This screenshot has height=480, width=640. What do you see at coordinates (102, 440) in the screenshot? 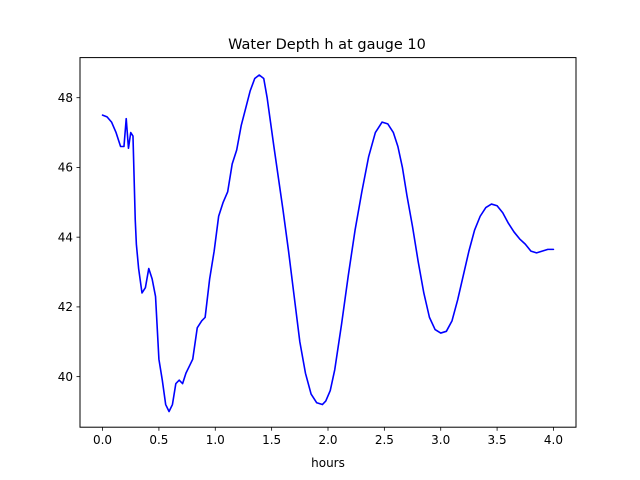
I see `x-tick-label: 0.0` at bounding box center [102, 440].